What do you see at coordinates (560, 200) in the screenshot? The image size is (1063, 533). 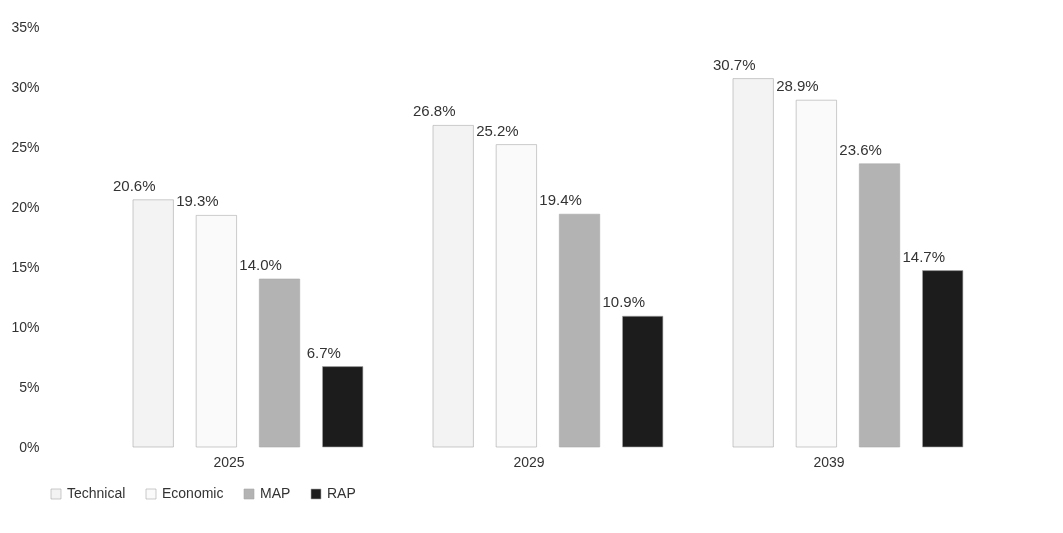 I see `data-label: 19.4%` at bounding box center [560, 200].